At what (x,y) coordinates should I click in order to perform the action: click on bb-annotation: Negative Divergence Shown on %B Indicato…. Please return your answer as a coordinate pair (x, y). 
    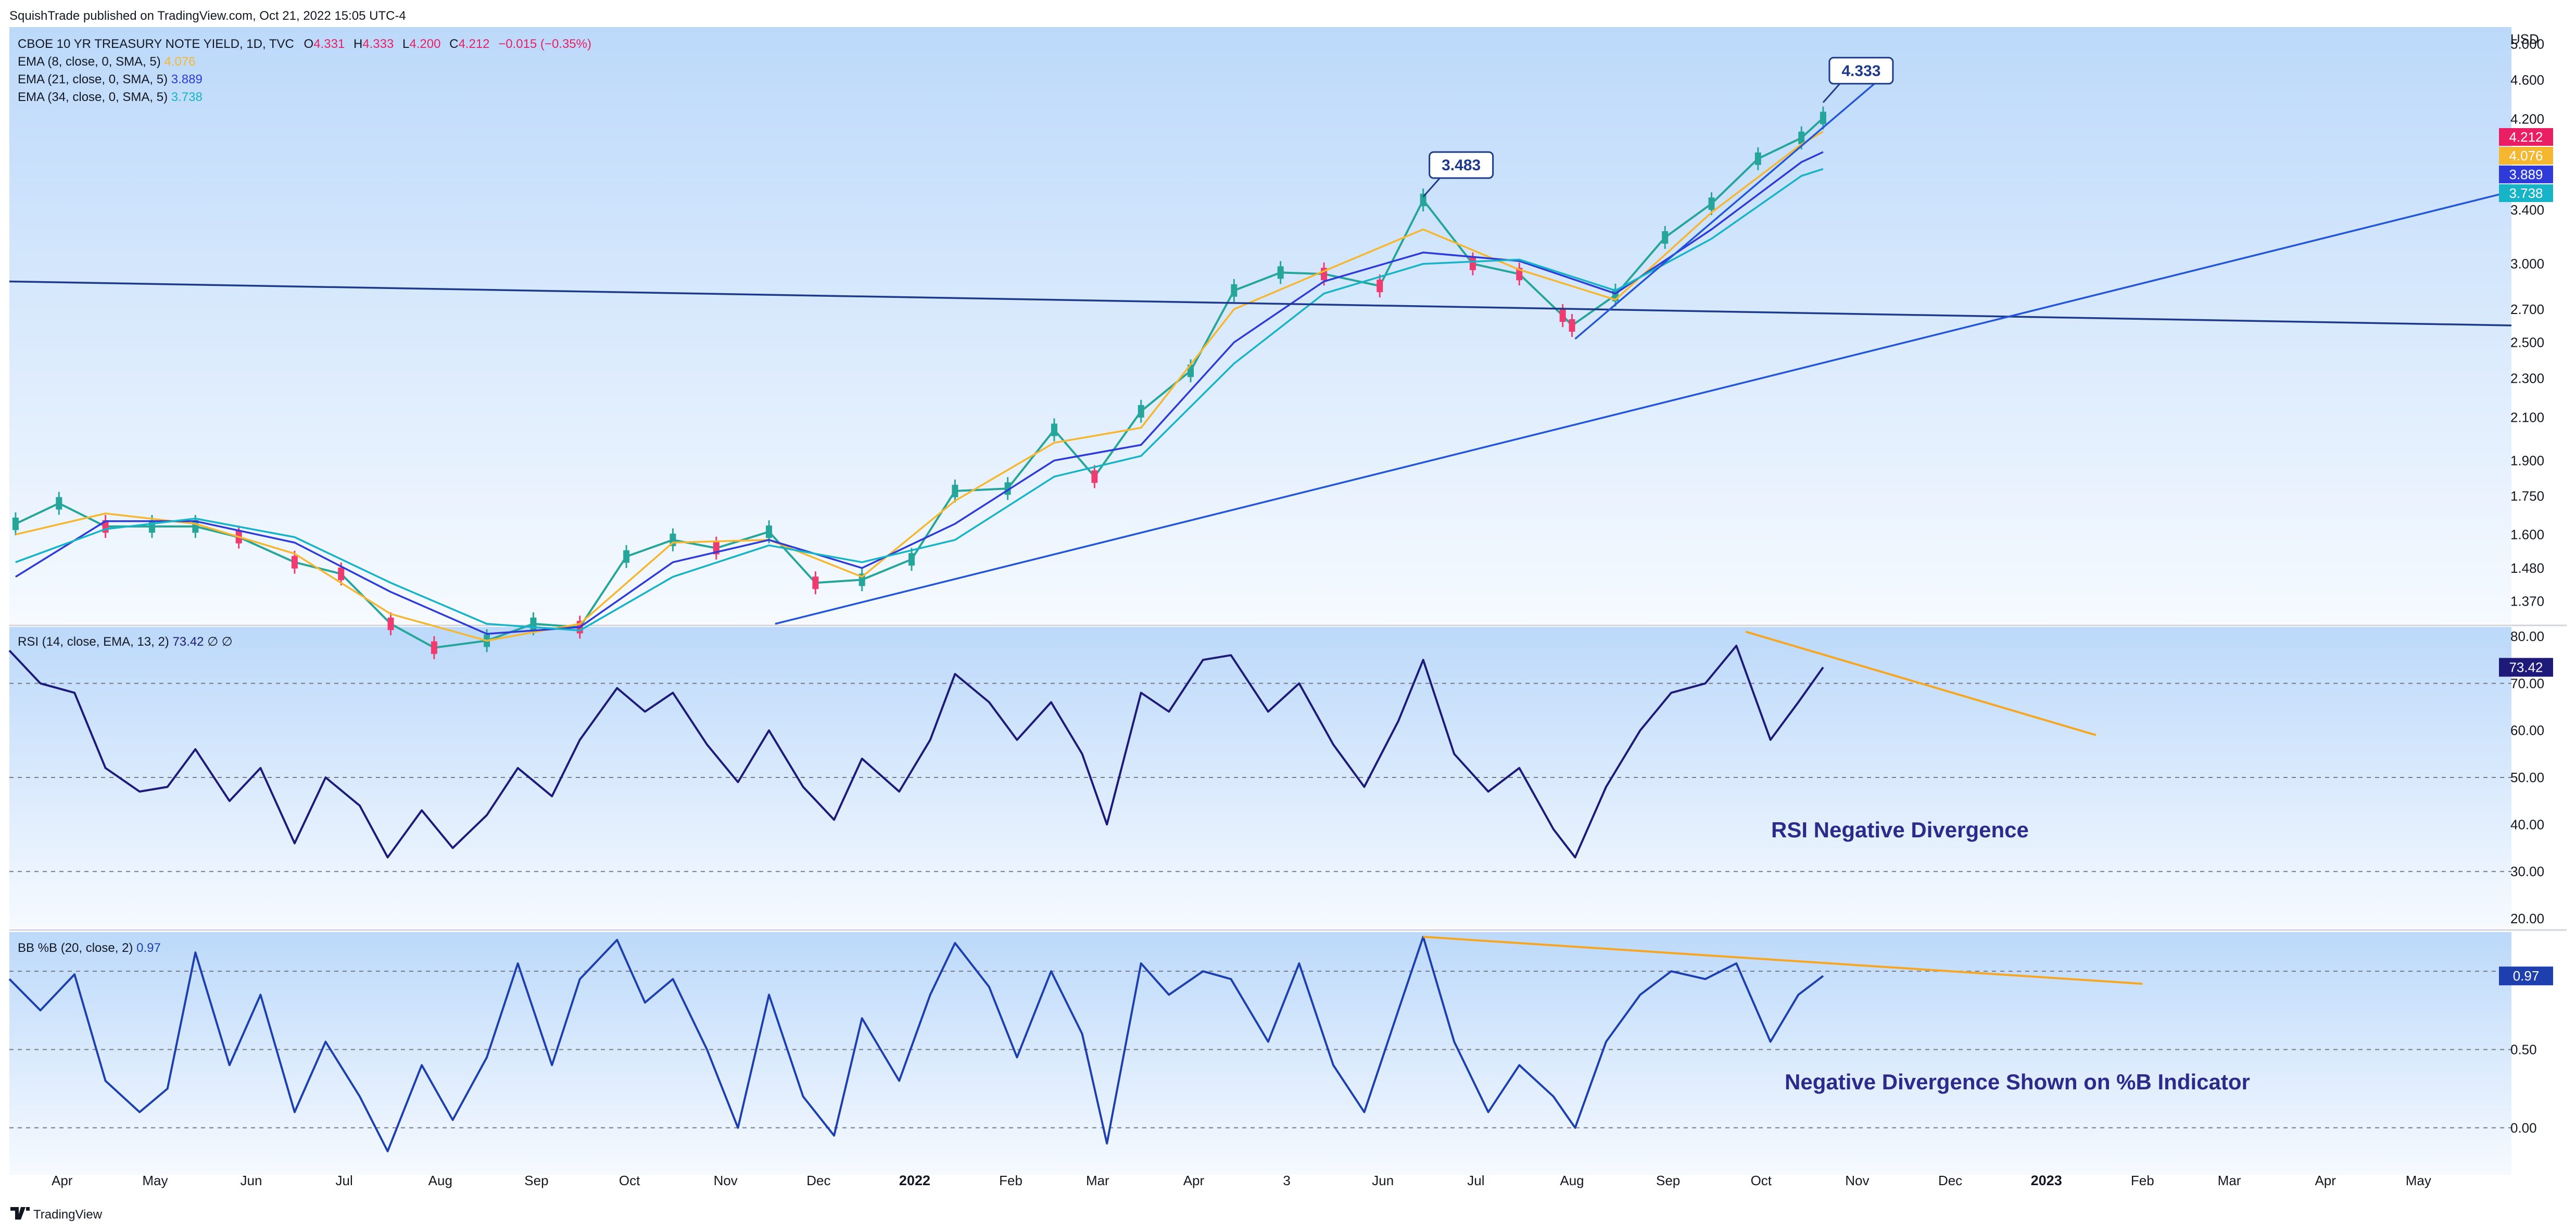
    Looking at the image, I should click on (2017, 1082).